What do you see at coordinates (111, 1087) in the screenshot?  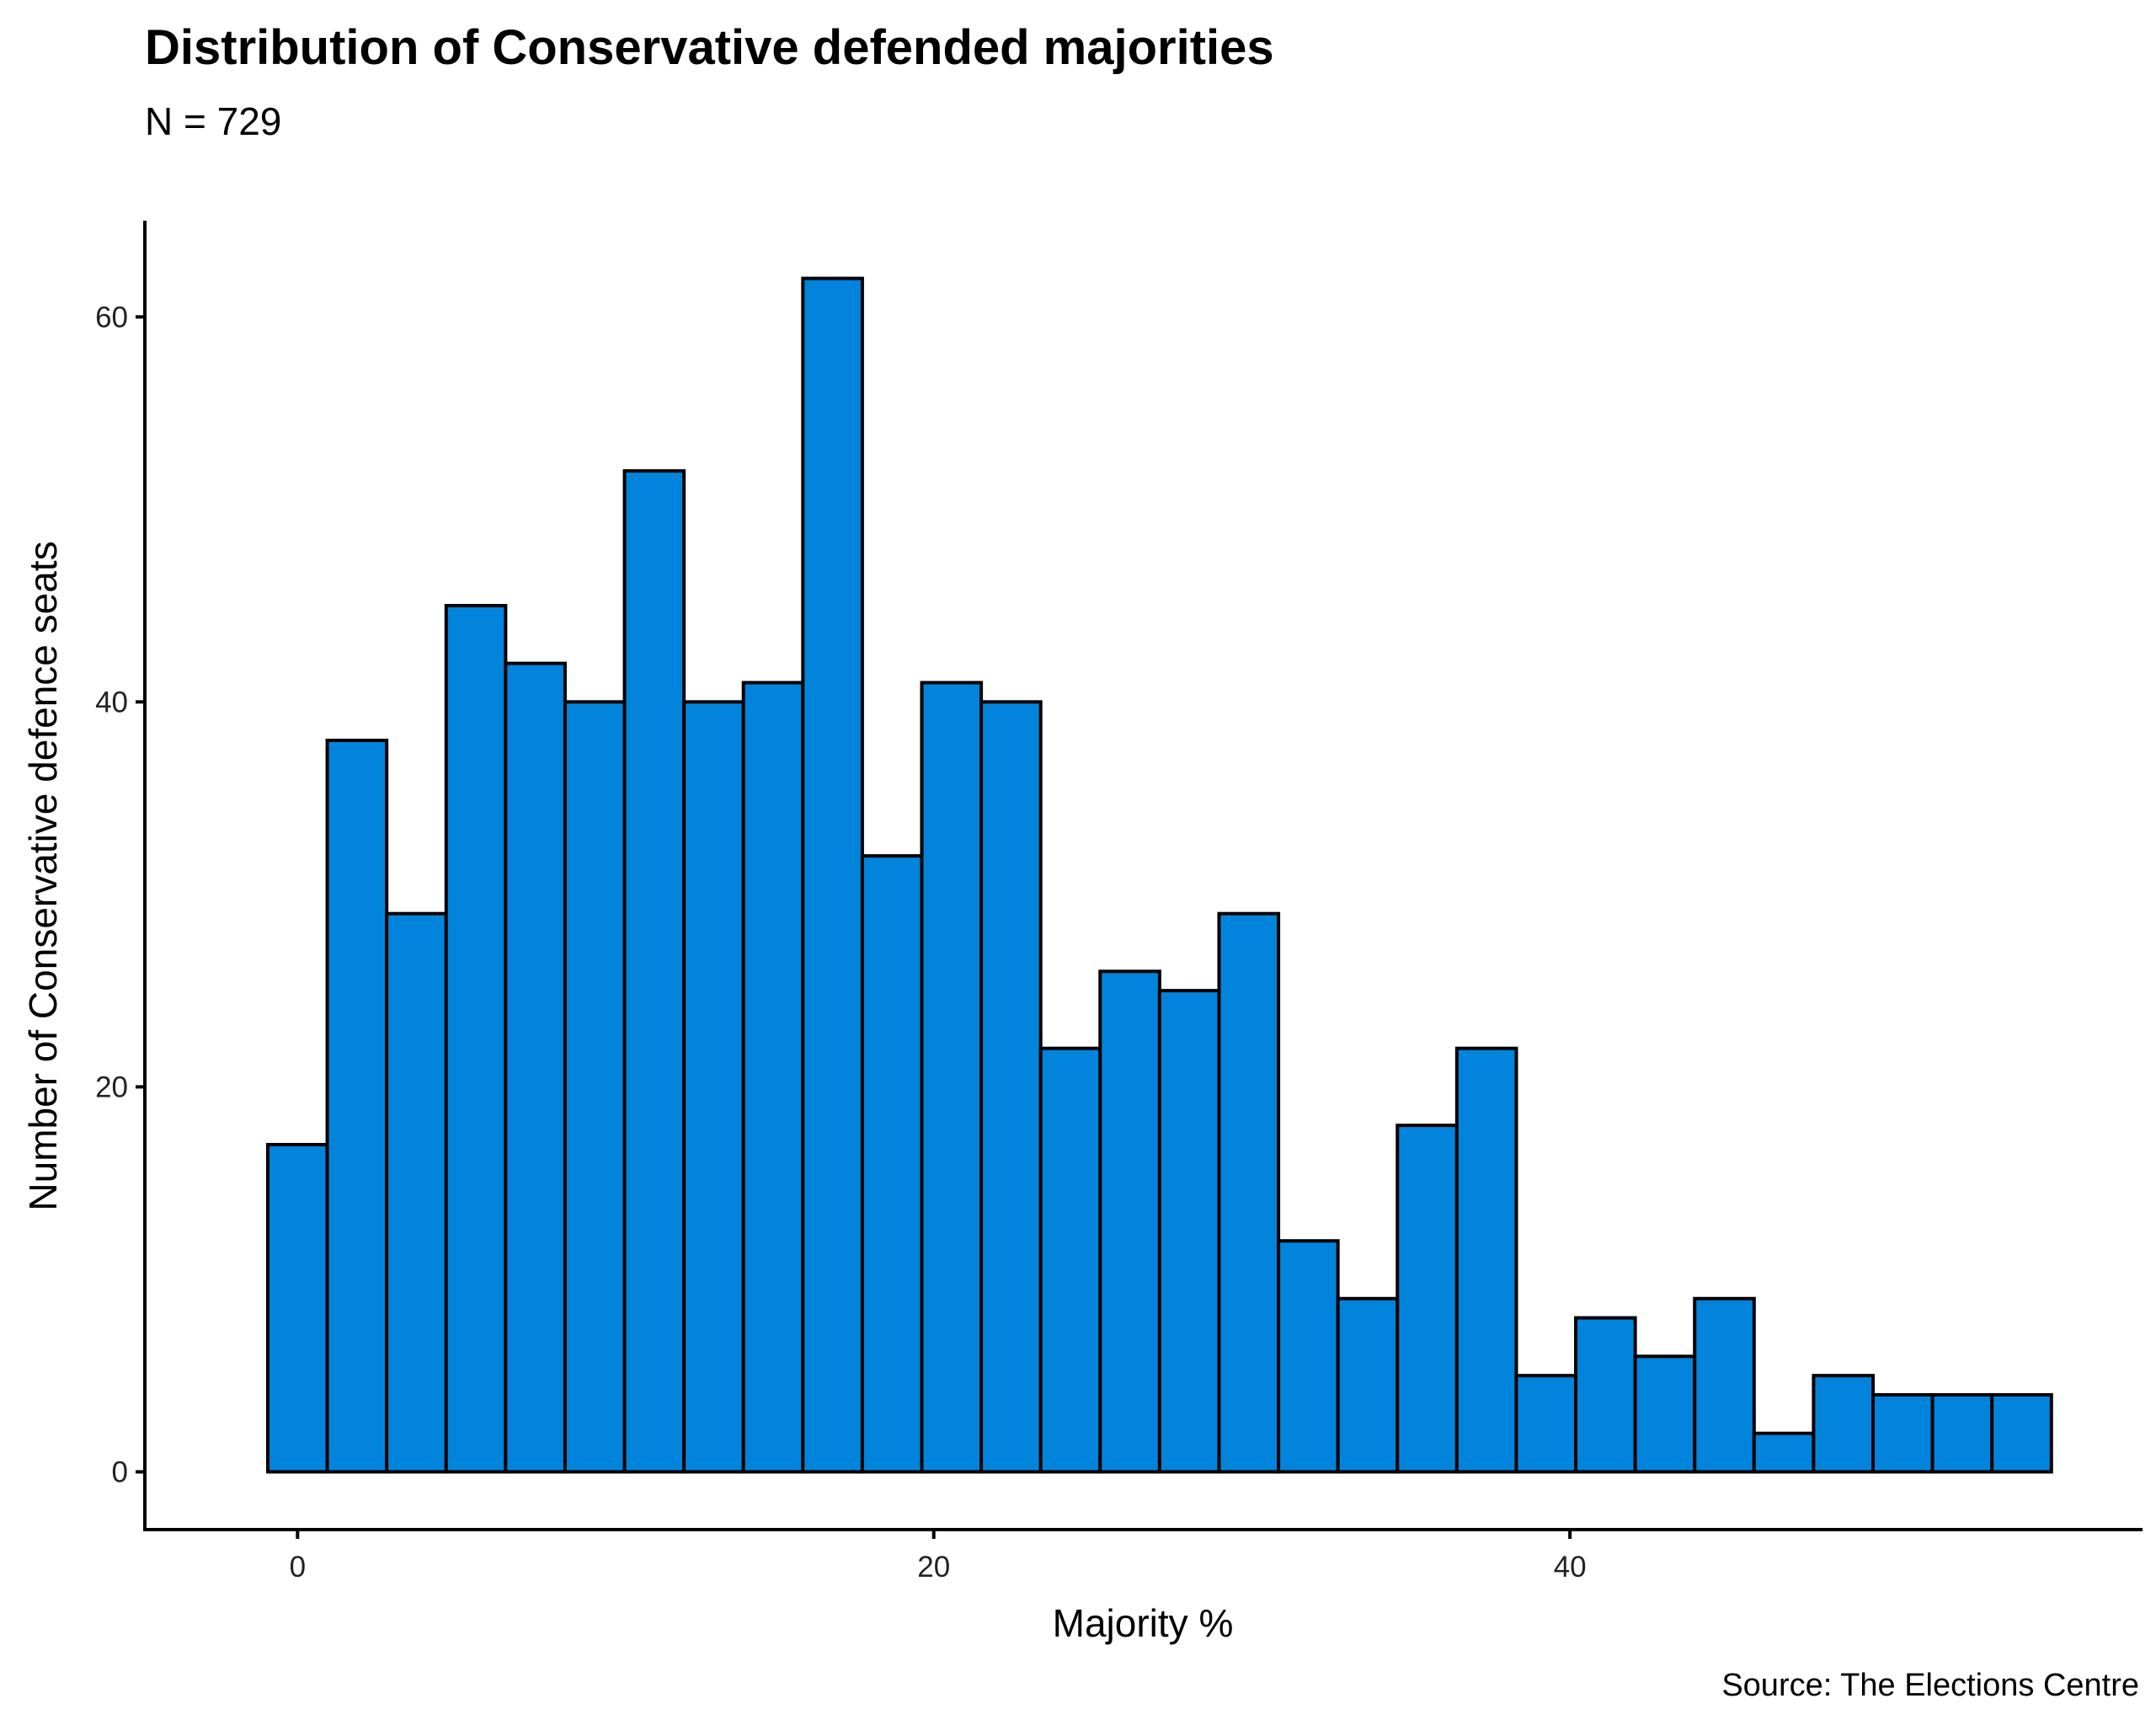 I see `y-tick-label: 20` at bounding box center [111, 1087].